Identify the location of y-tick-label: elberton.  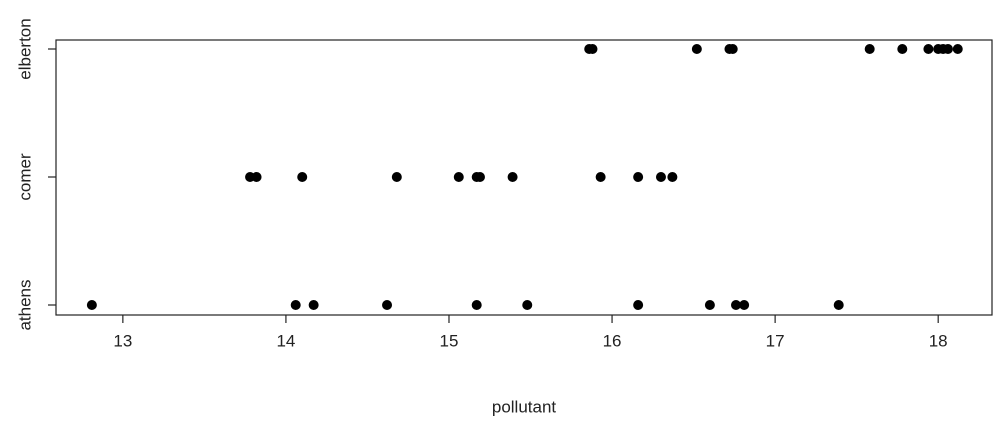
(24, 48).